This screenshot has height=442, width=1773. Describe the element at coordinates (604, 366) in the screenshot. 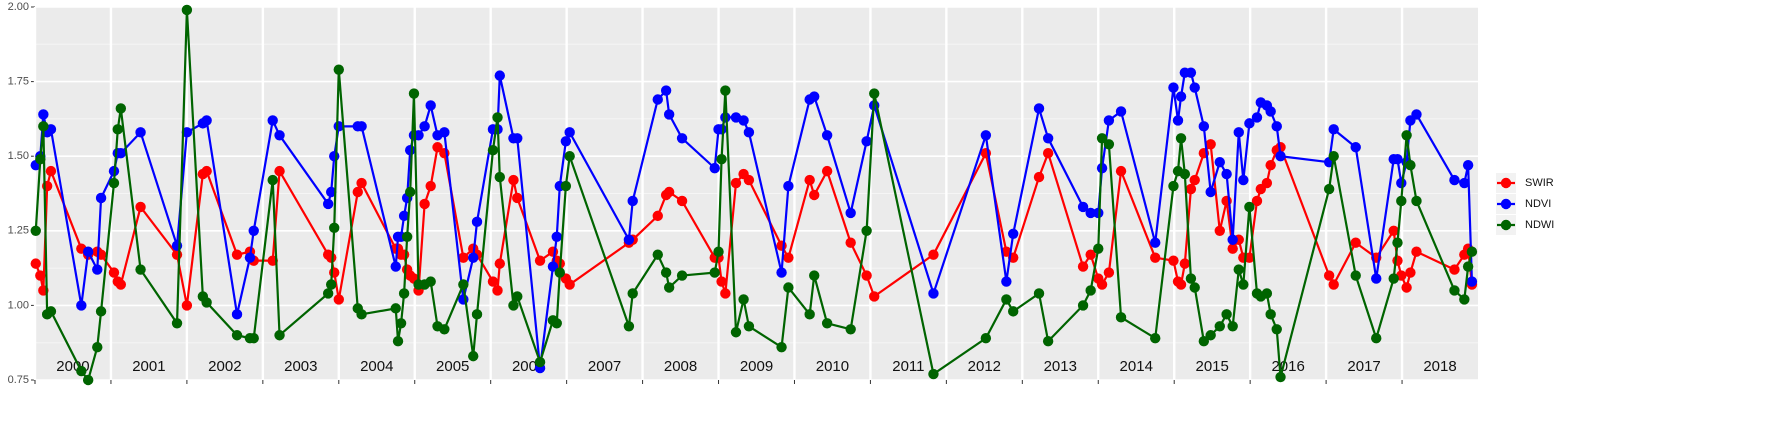

I see `year-label: 2007` at that location.